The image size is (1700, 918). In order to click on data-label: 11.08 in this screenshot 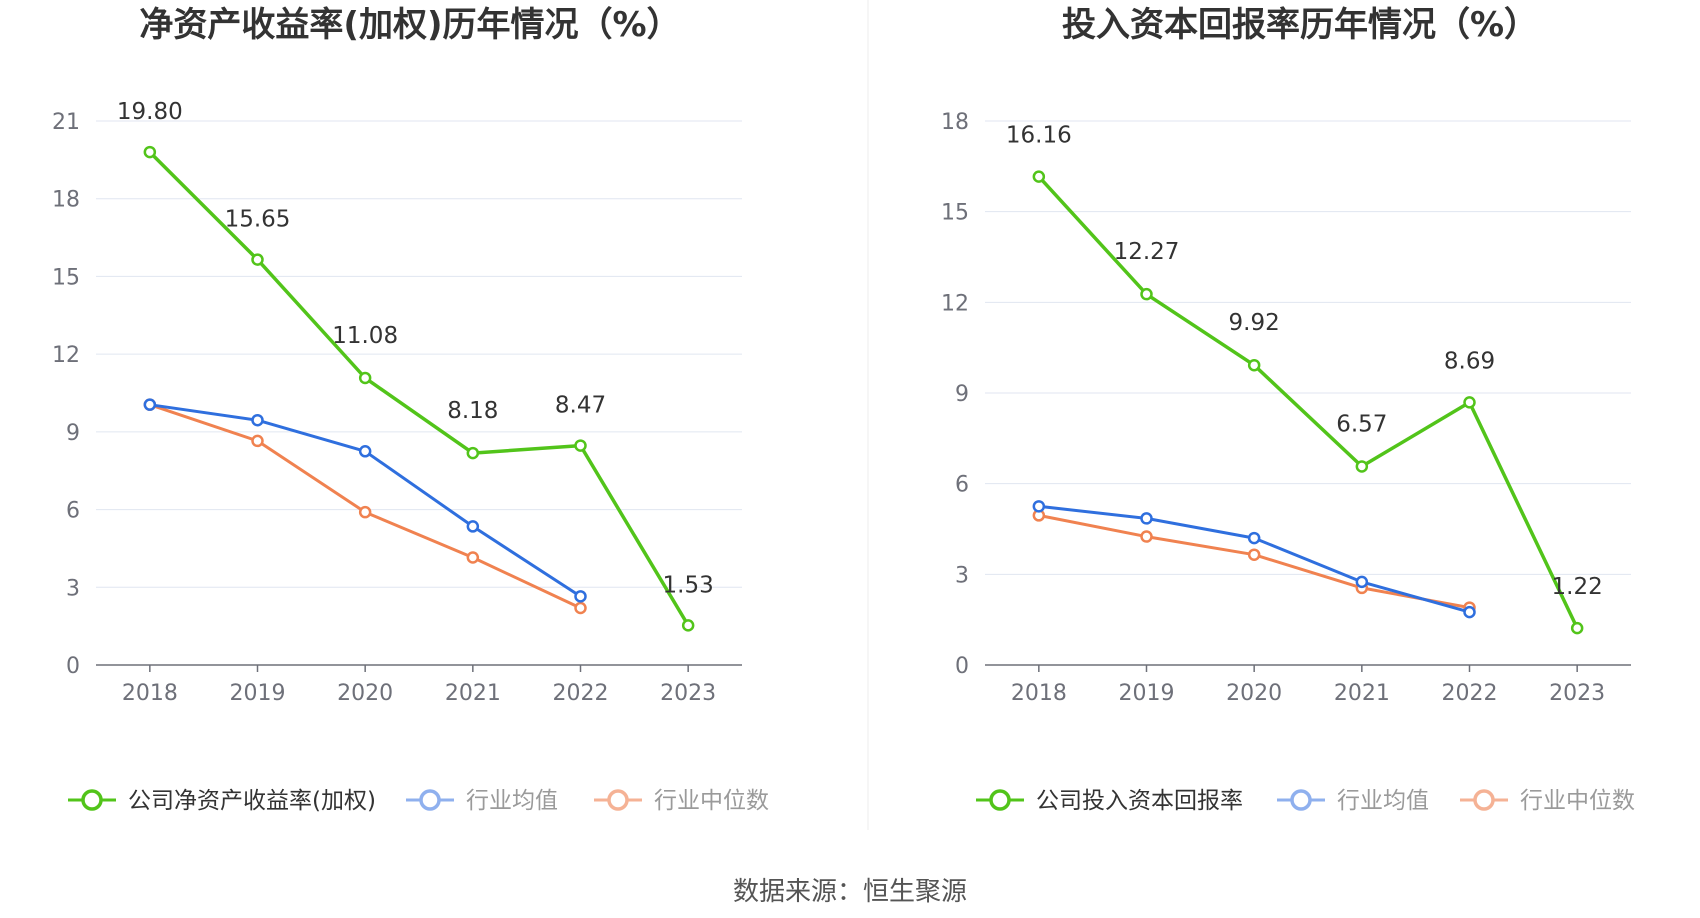, I will do `click(365, 336)`.